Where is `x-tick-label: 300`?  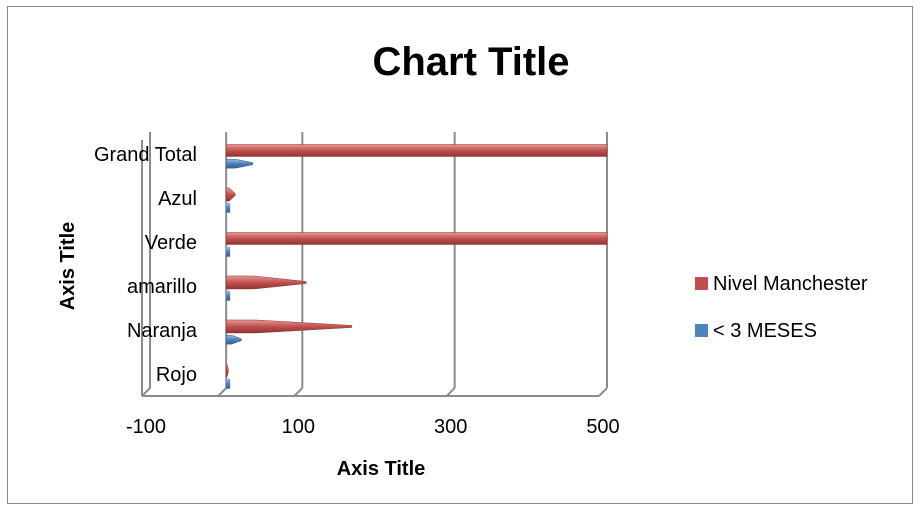 x-tick-label: 300 is located at coordinates (450, 427).